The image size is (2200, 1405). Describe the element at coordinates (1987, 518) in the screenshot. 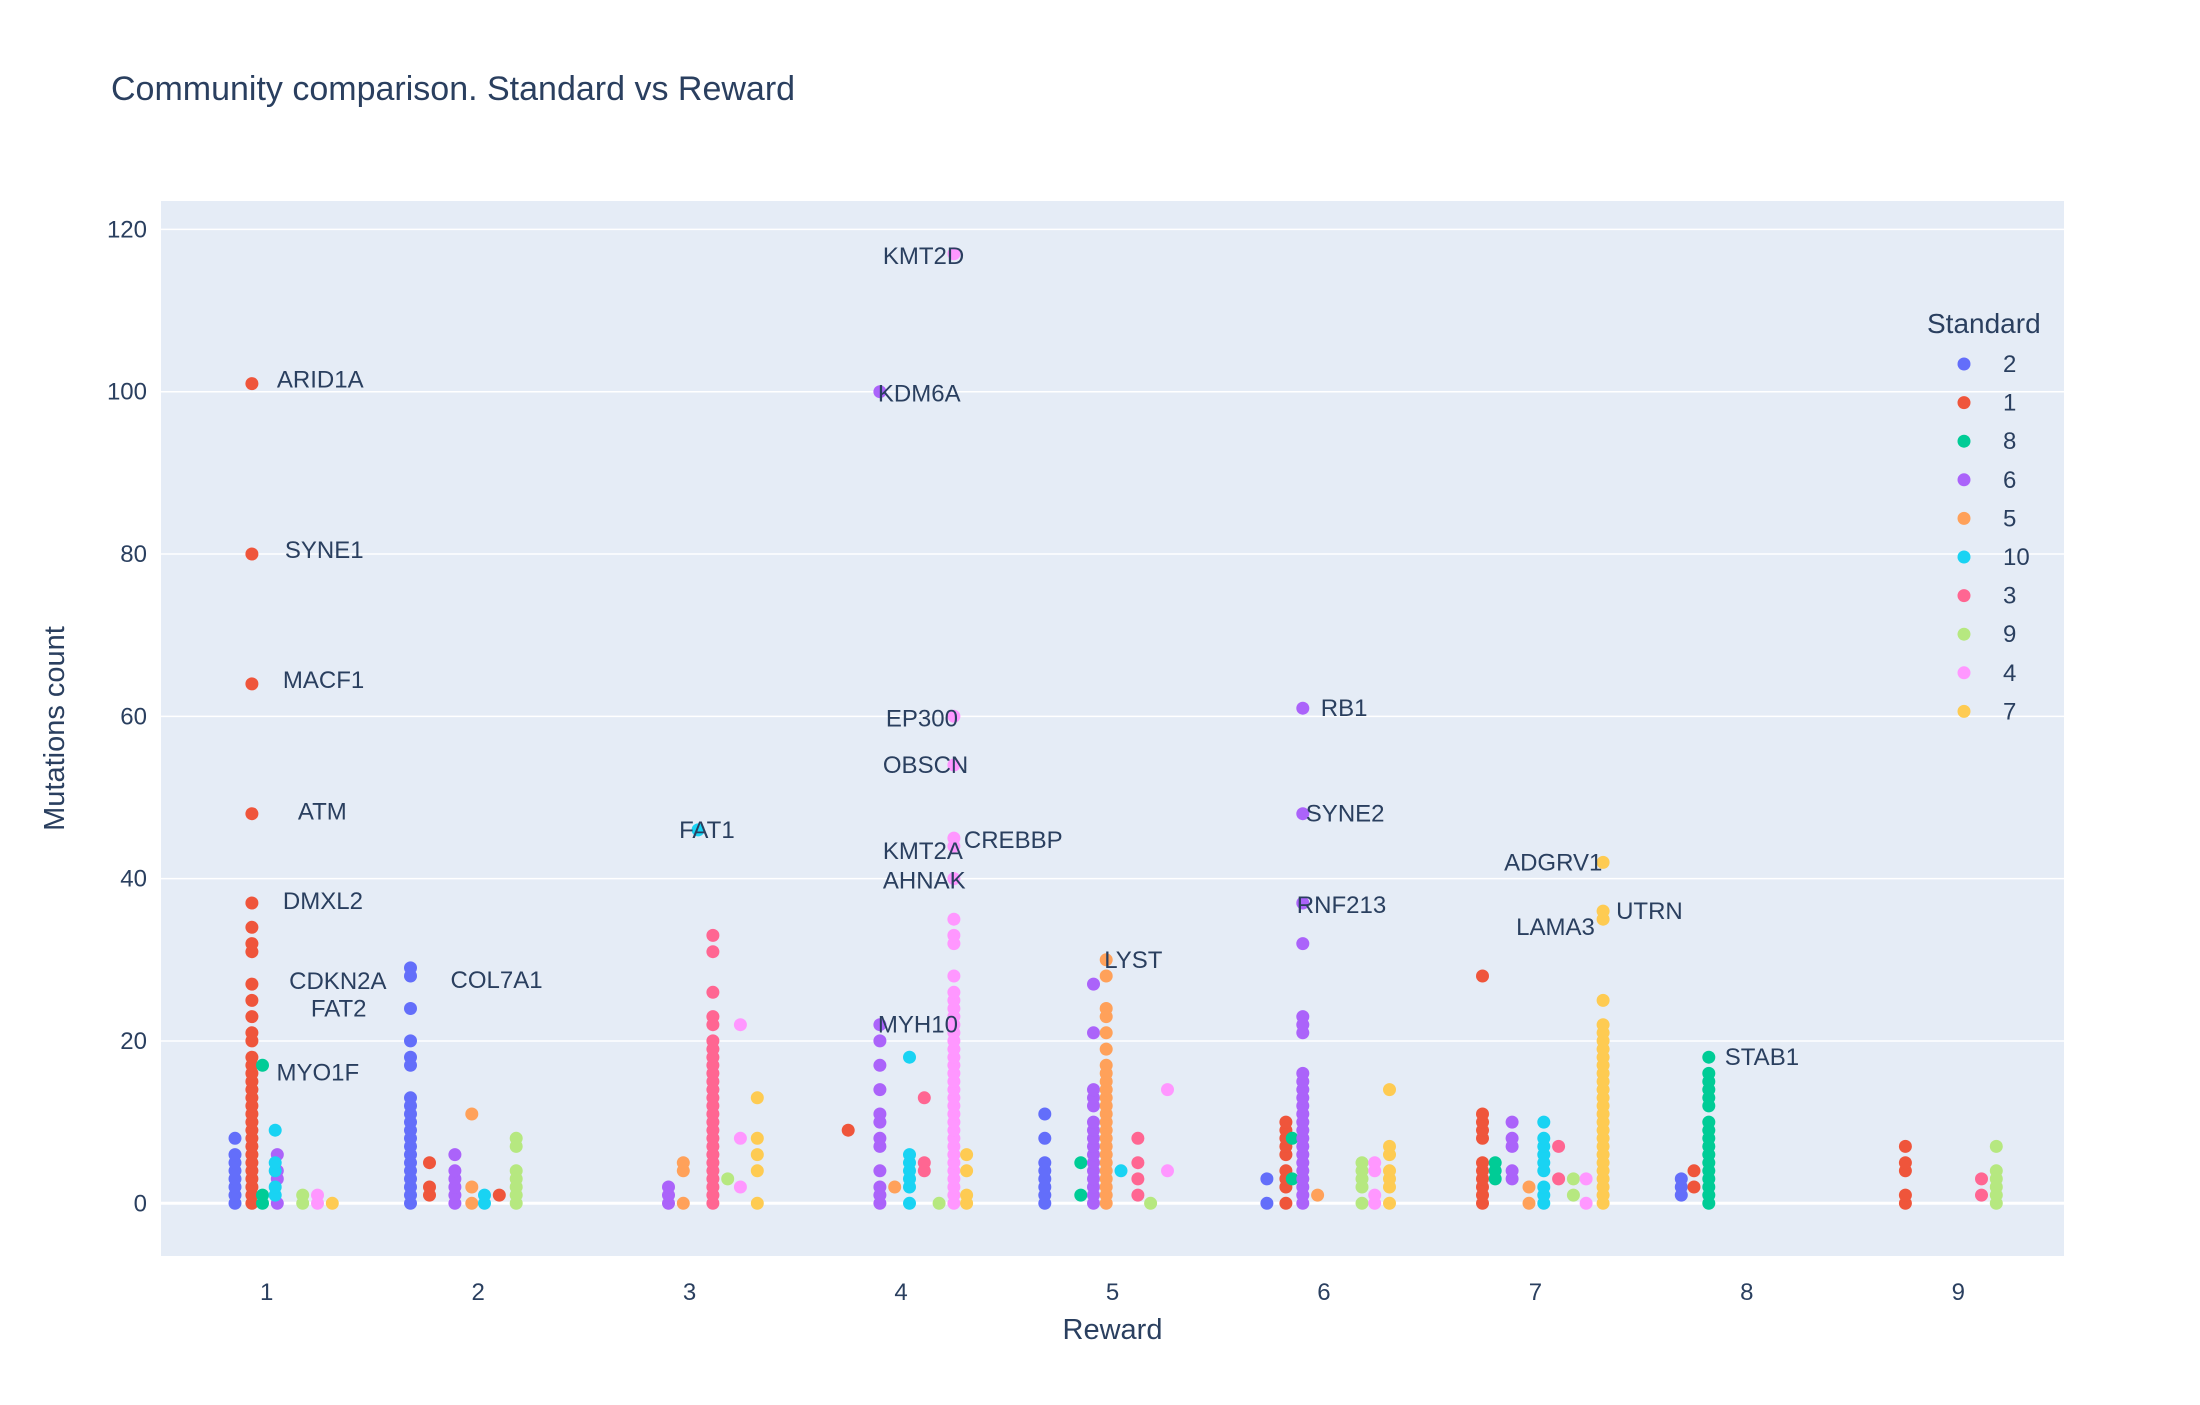

I see `legend-item: 5` at that location.